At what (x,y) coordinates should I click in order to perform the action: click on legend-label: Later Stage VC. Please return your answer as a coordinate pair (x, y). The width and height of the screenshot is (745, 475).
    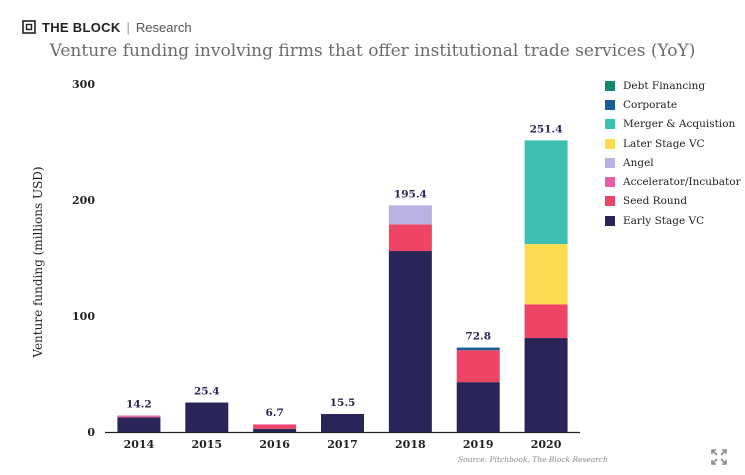
    Looking at the image, I should click on (664, 143).